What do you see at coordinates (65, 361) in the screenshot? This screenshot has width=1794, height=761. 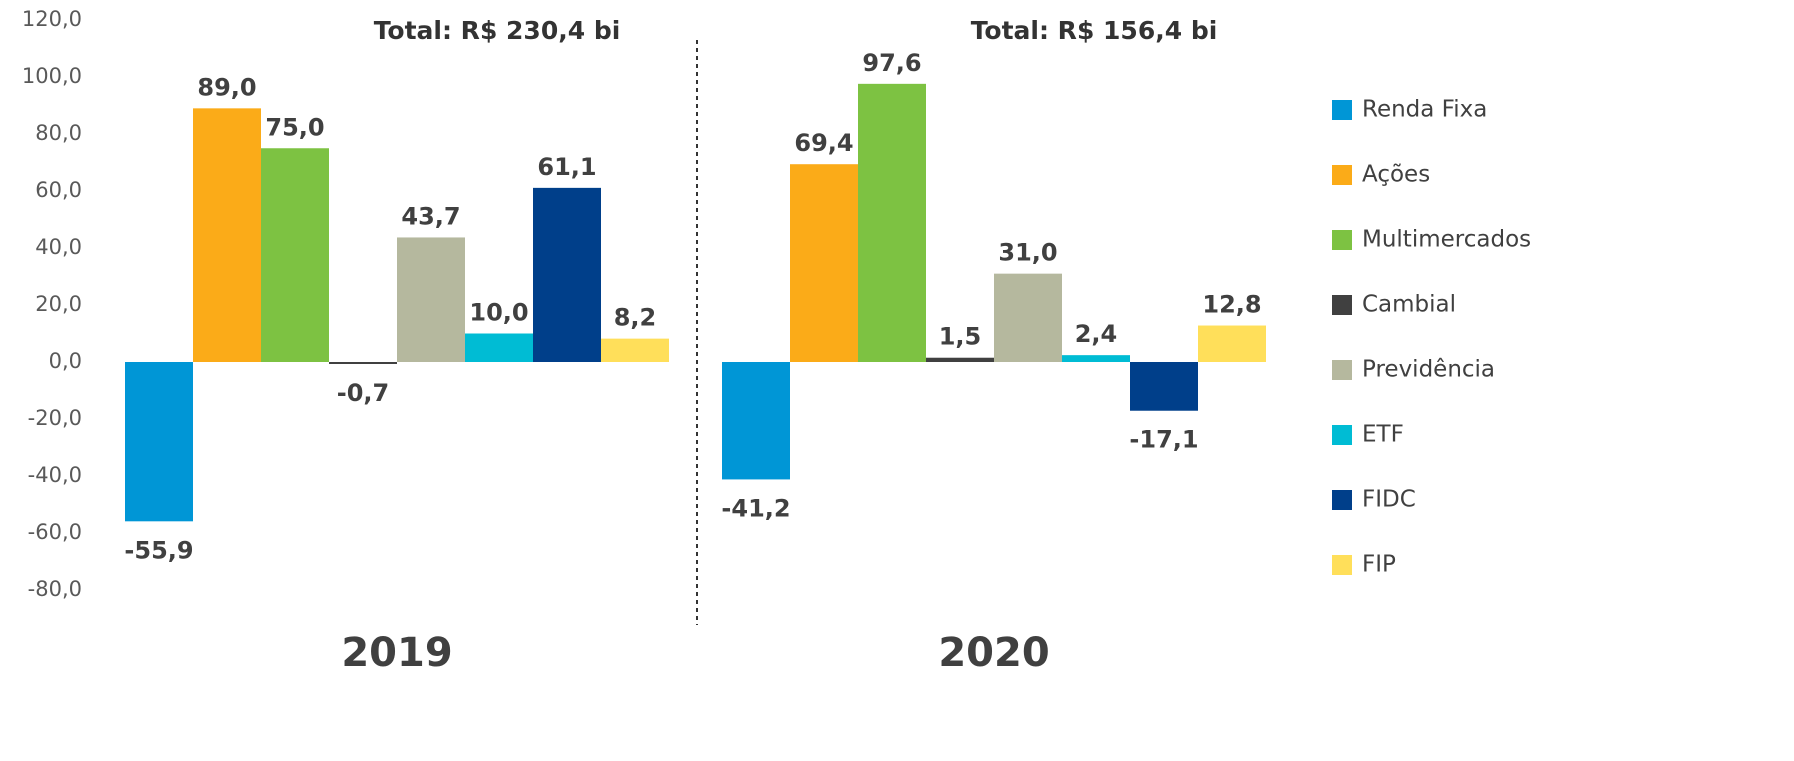 I see `y-tick-label: 0,0` at bounding box center [65, 361].